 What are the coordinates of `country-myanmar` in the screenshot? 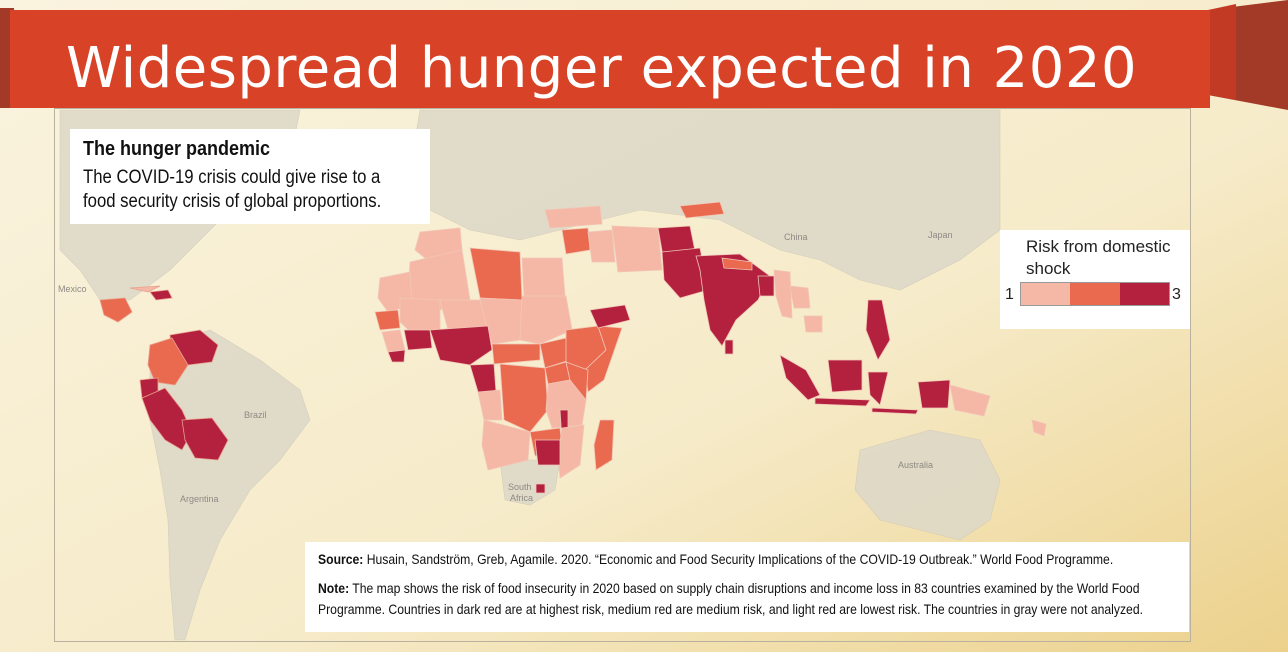 It's located at (783, 294).